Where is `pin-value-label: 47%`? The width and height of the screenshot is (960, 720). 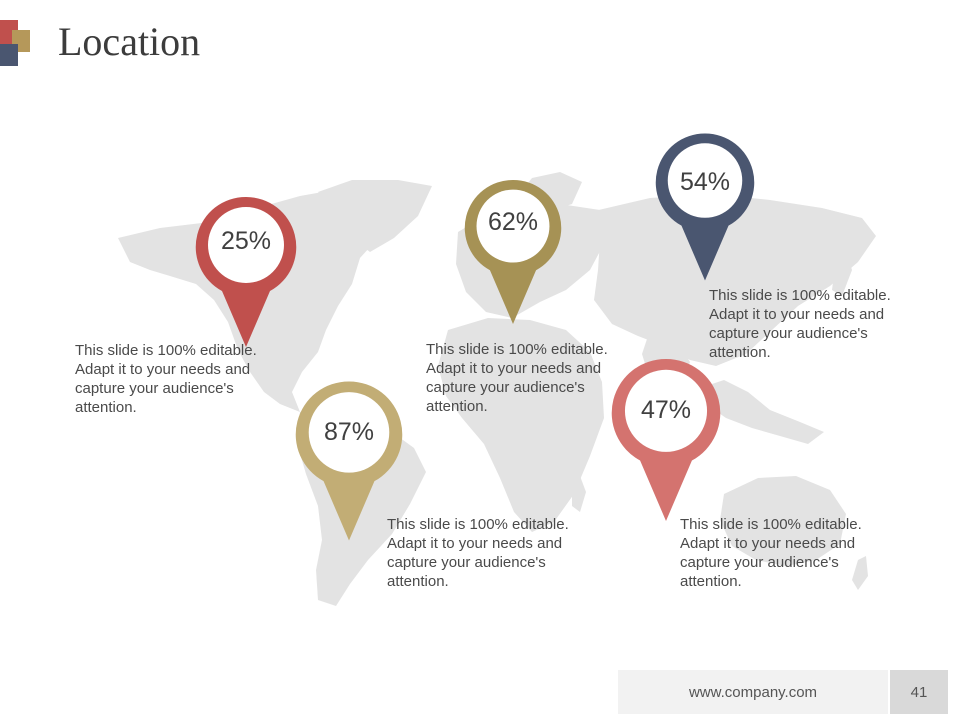
pin-value-label: 47% is located at coordinates (666, 410).